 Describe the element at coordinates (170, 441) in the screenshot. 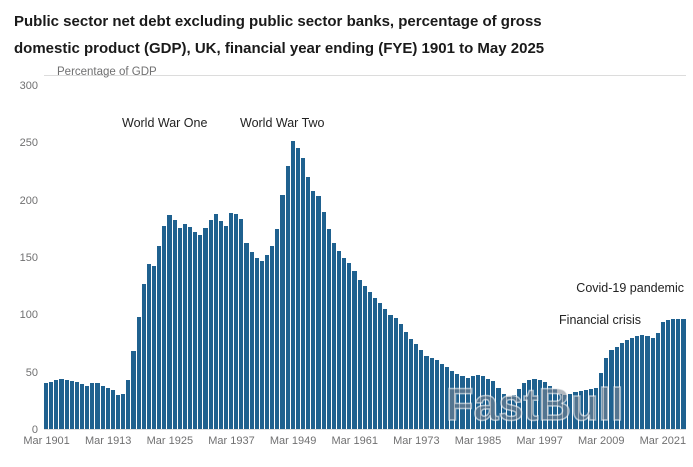

I see `x-tick-label: Mar 1925` at that location.